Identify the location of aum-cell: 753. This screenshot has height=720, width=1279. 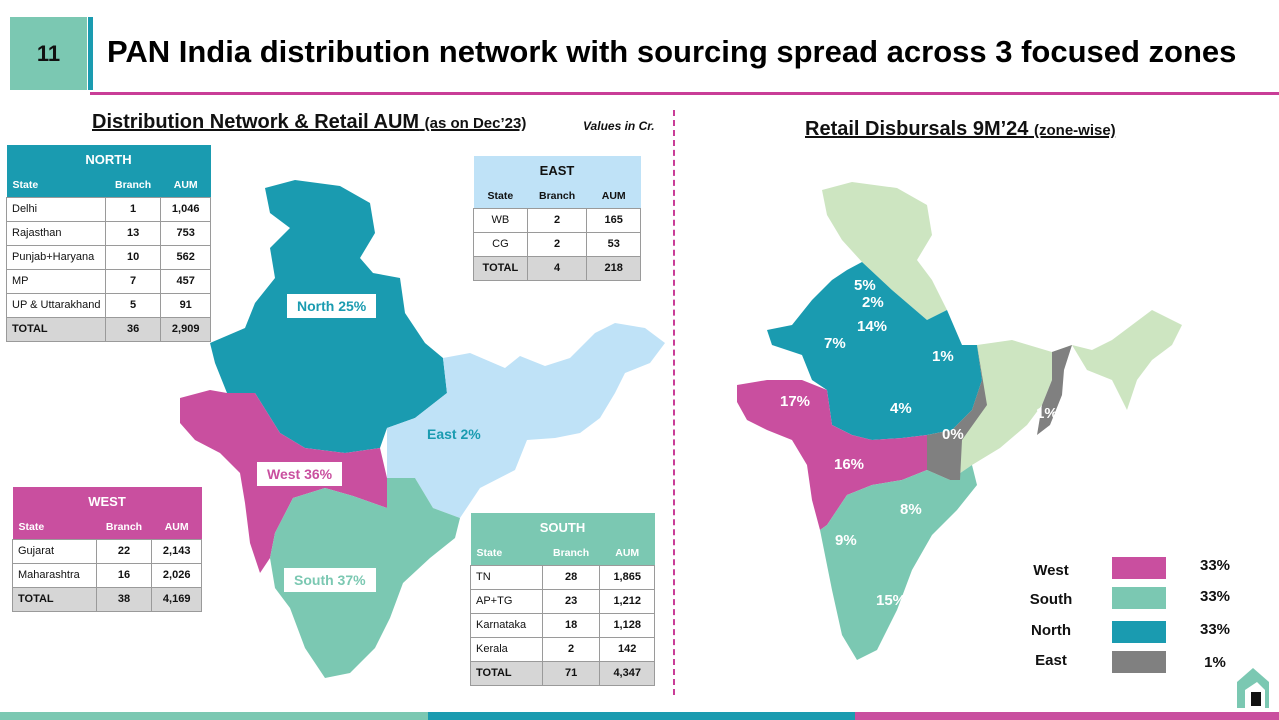
(185, 233).